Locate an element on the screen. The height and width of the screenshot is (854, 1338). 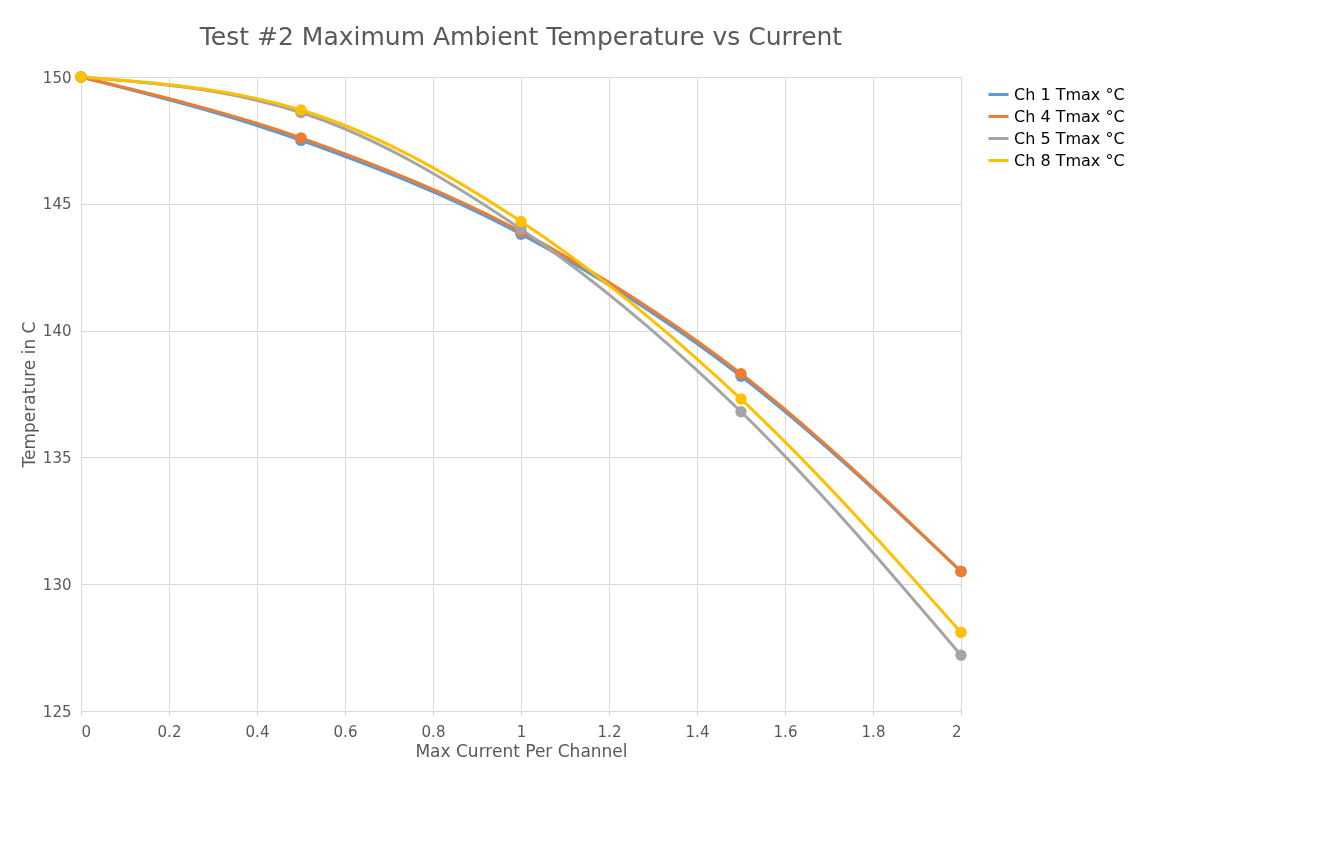
x-tick-label: 1 is located at coordinates (521, 731).